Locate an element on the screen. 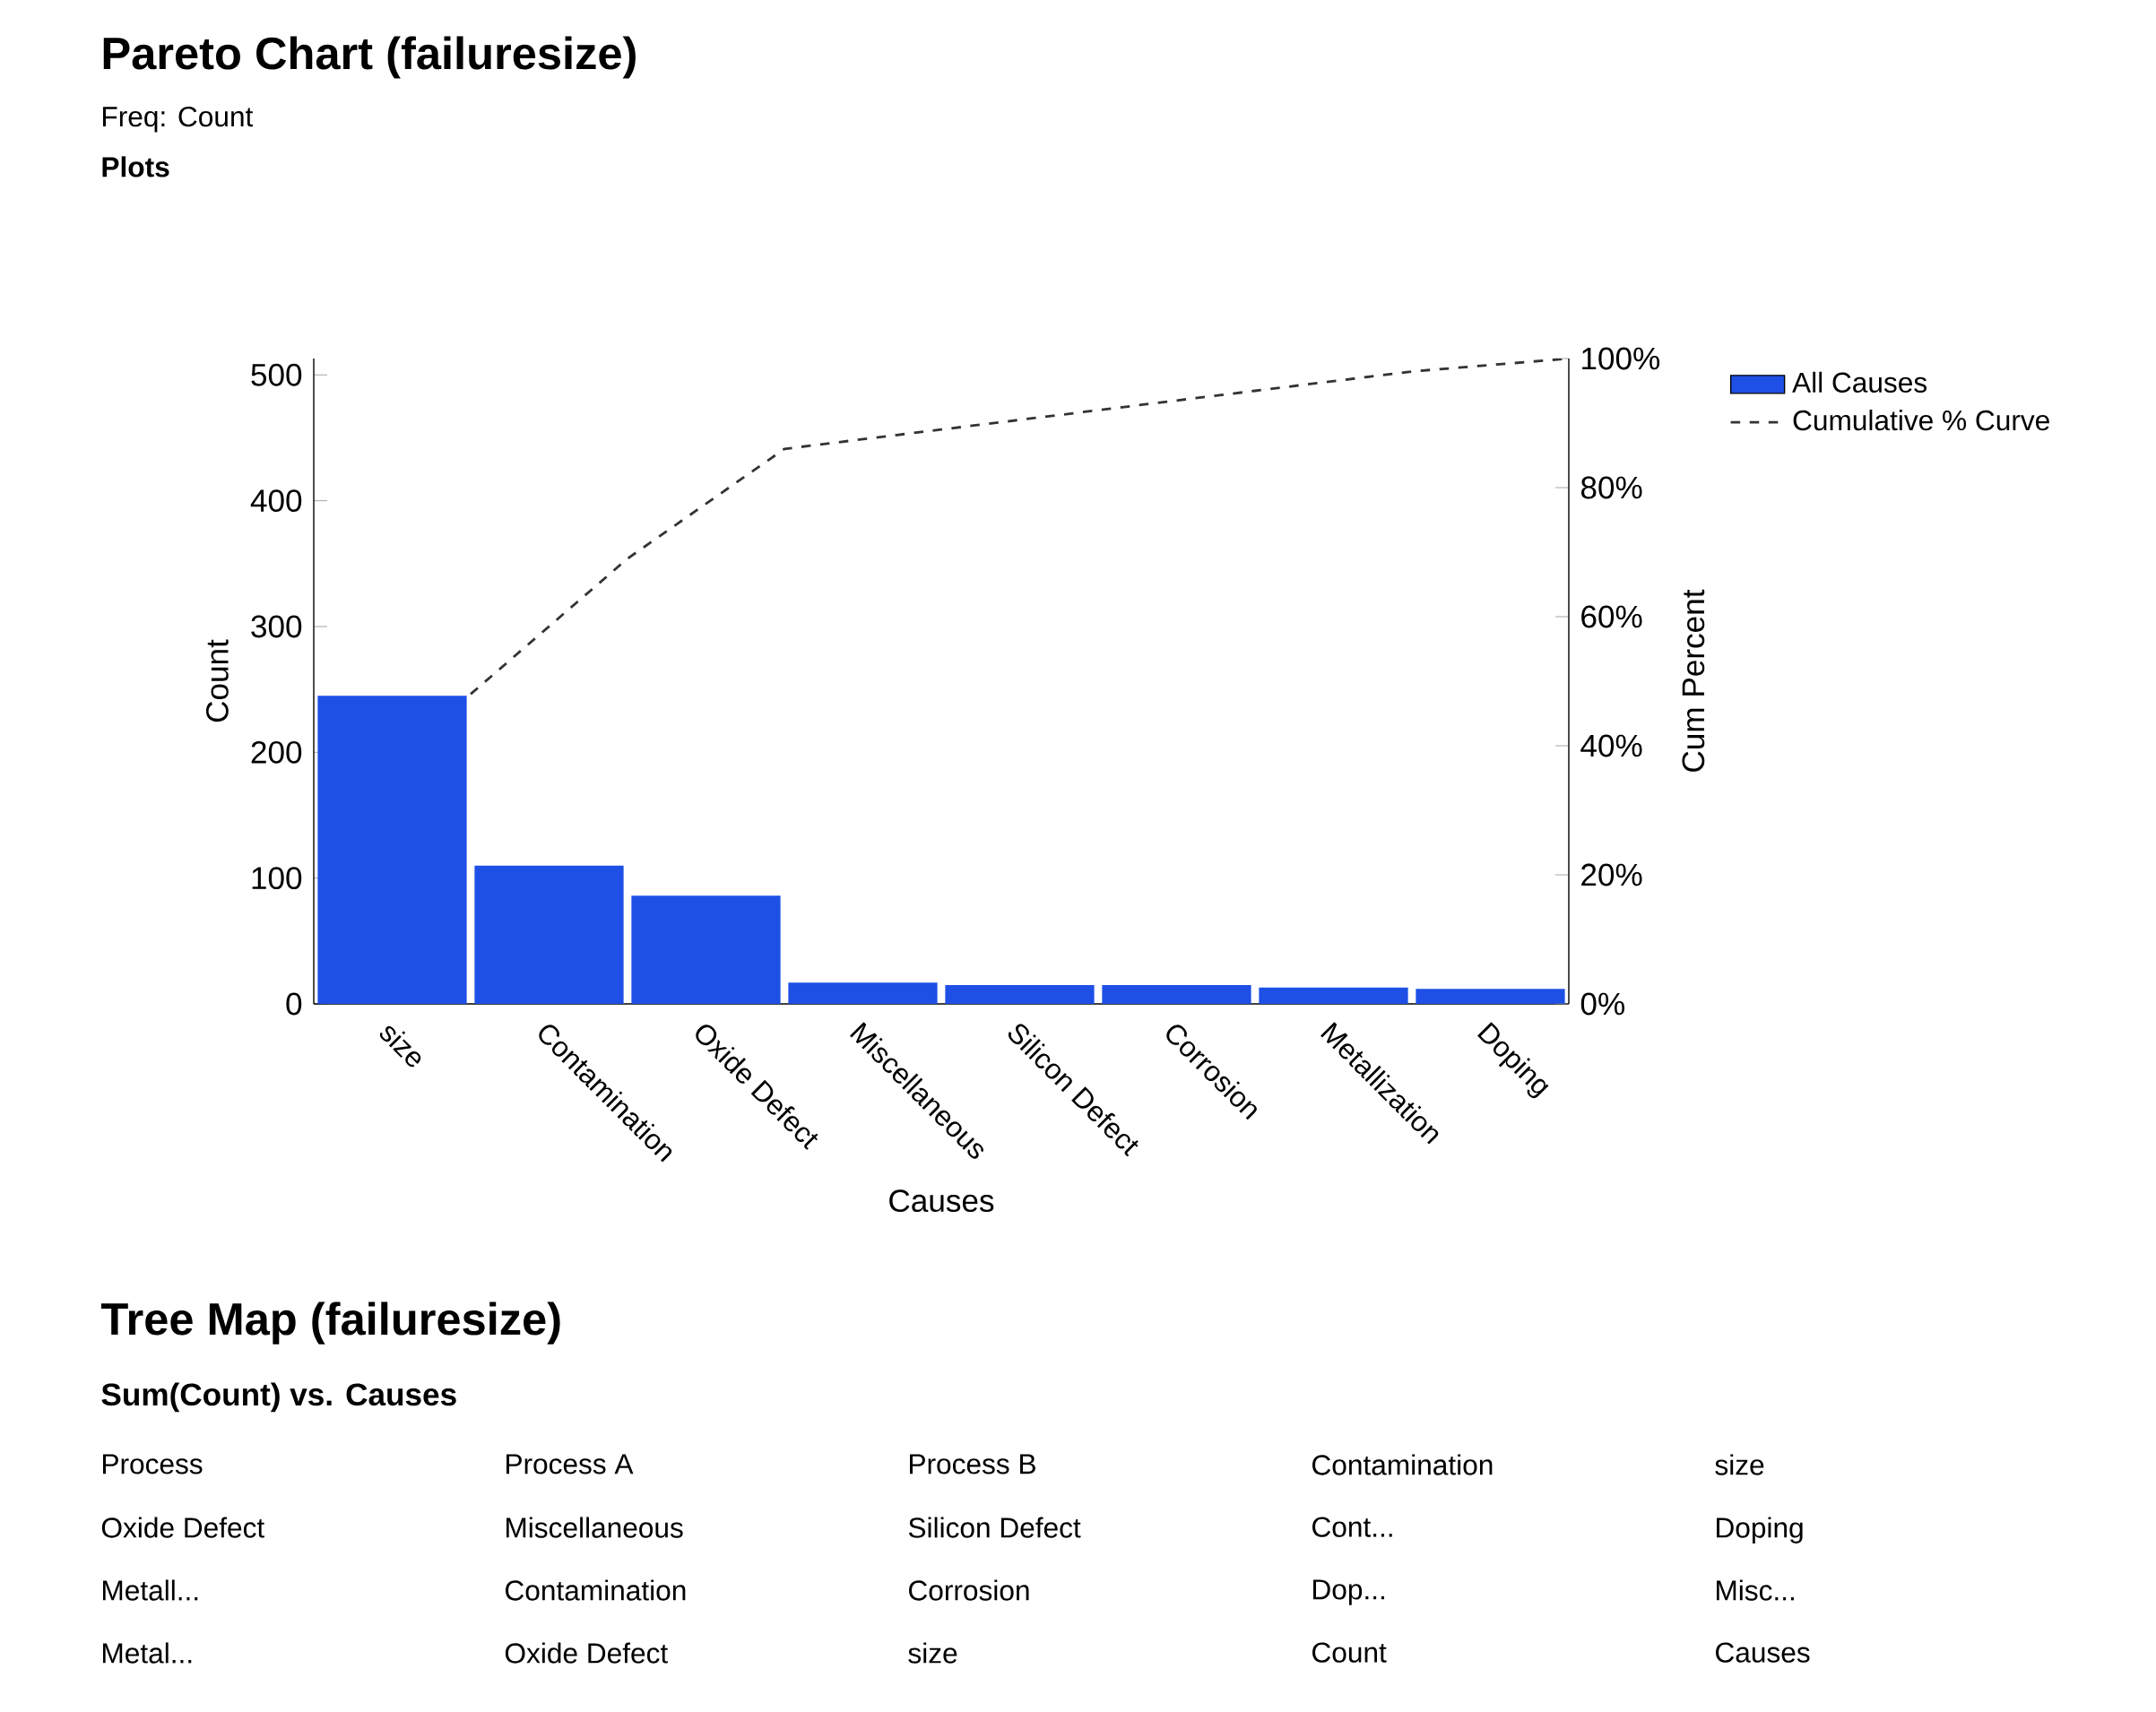  y2-tick-label: 40% is located at coordinates (1611, 745).